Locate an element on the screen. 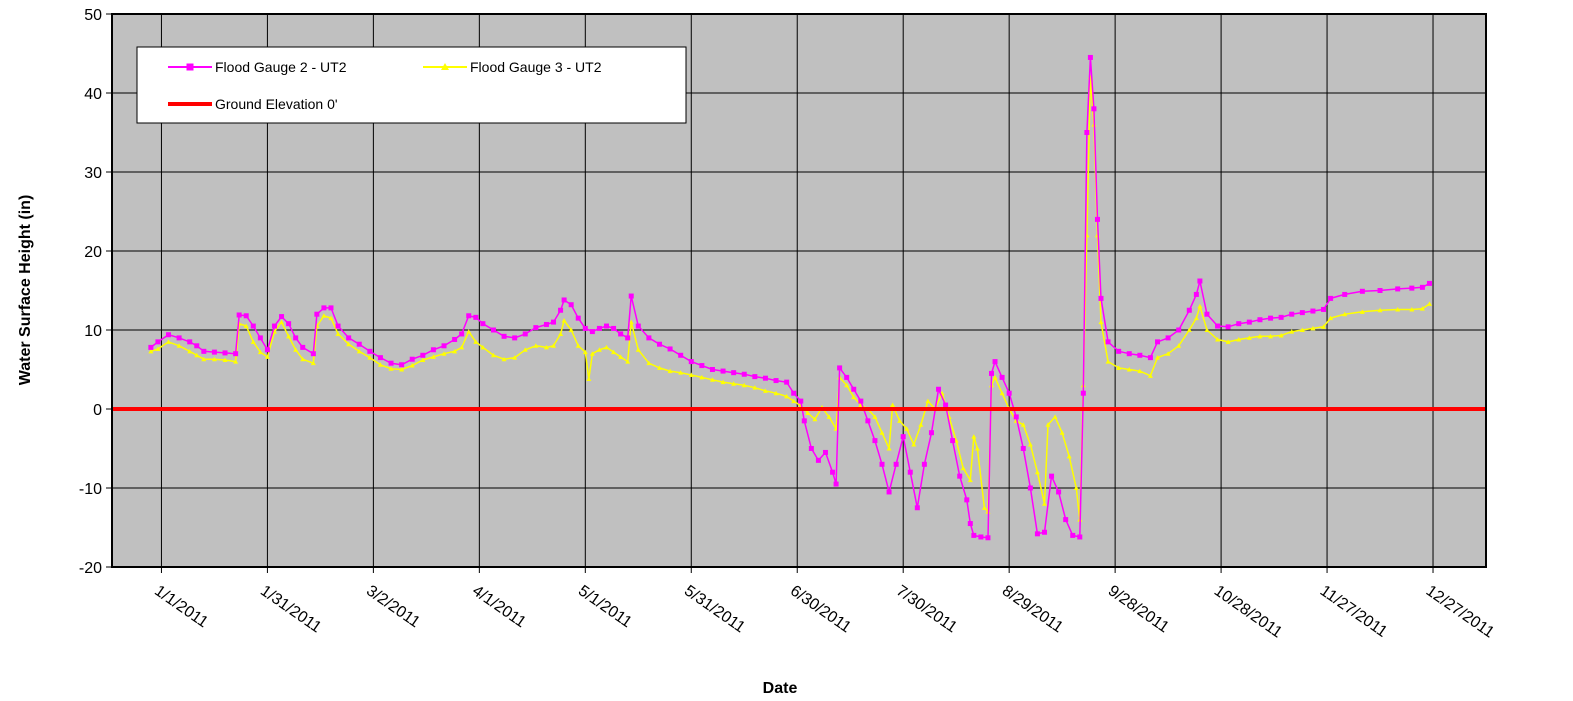 This screenshot has width=1573, height=701. y-tick-label: 50 is located at coordinates (93, 15).